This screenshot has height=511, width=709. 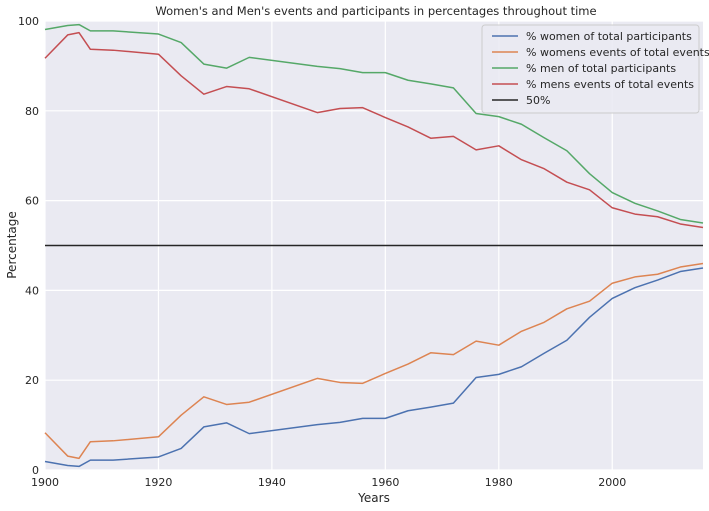 I want to click on x-tick-label: 1900, so click(x=45, y=482).